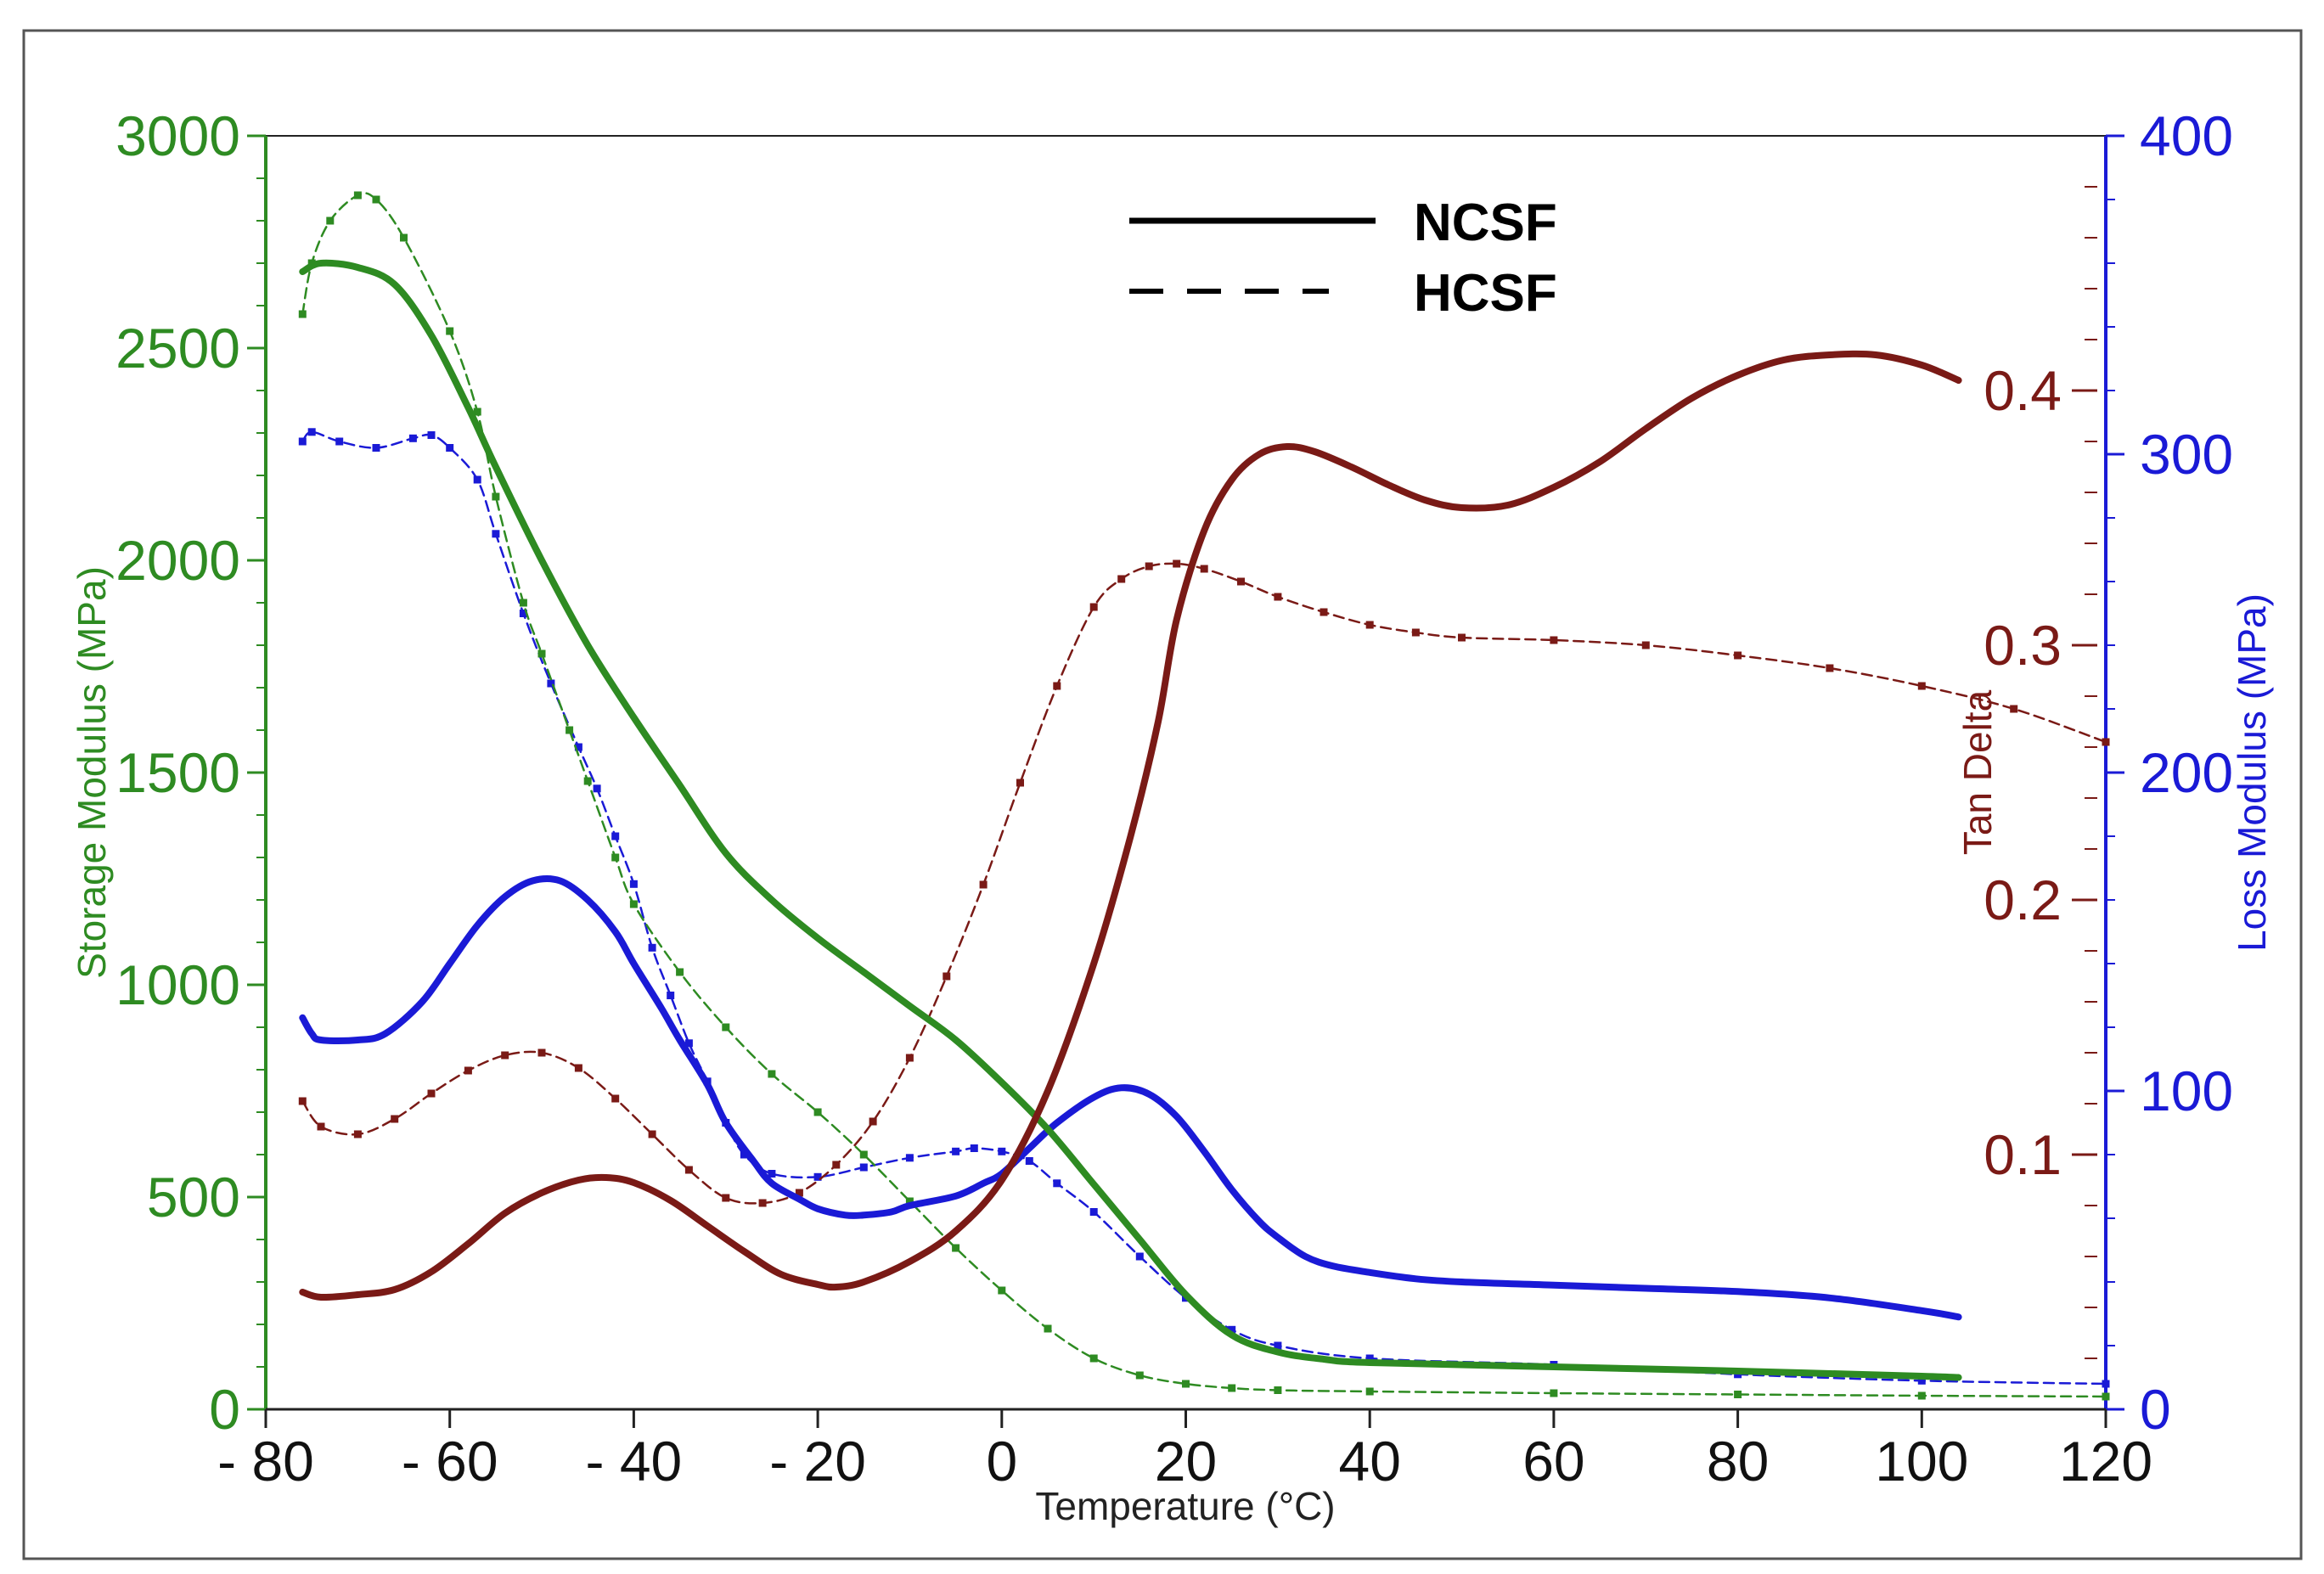 This screenshot has width=2324, height=1574. What do you see at coordinates (265, 1461) in the screenshot?
I see `x-tick-label: - 80` at bounding box center [265, 1461].